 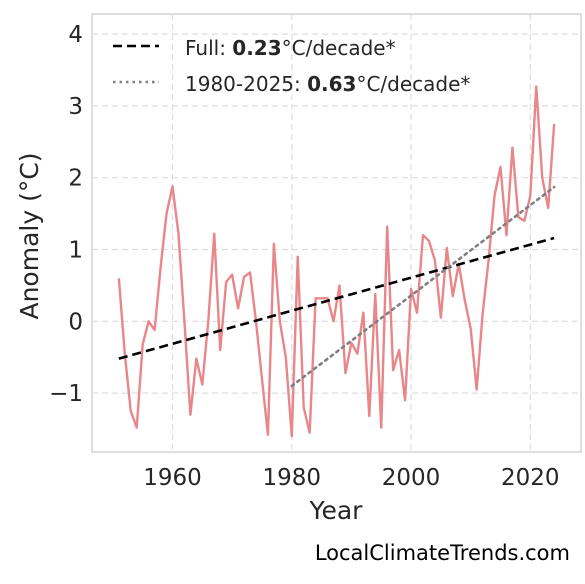 I want to click on legend-full-suffix: °C/decade*, so click(x=339, y=48).